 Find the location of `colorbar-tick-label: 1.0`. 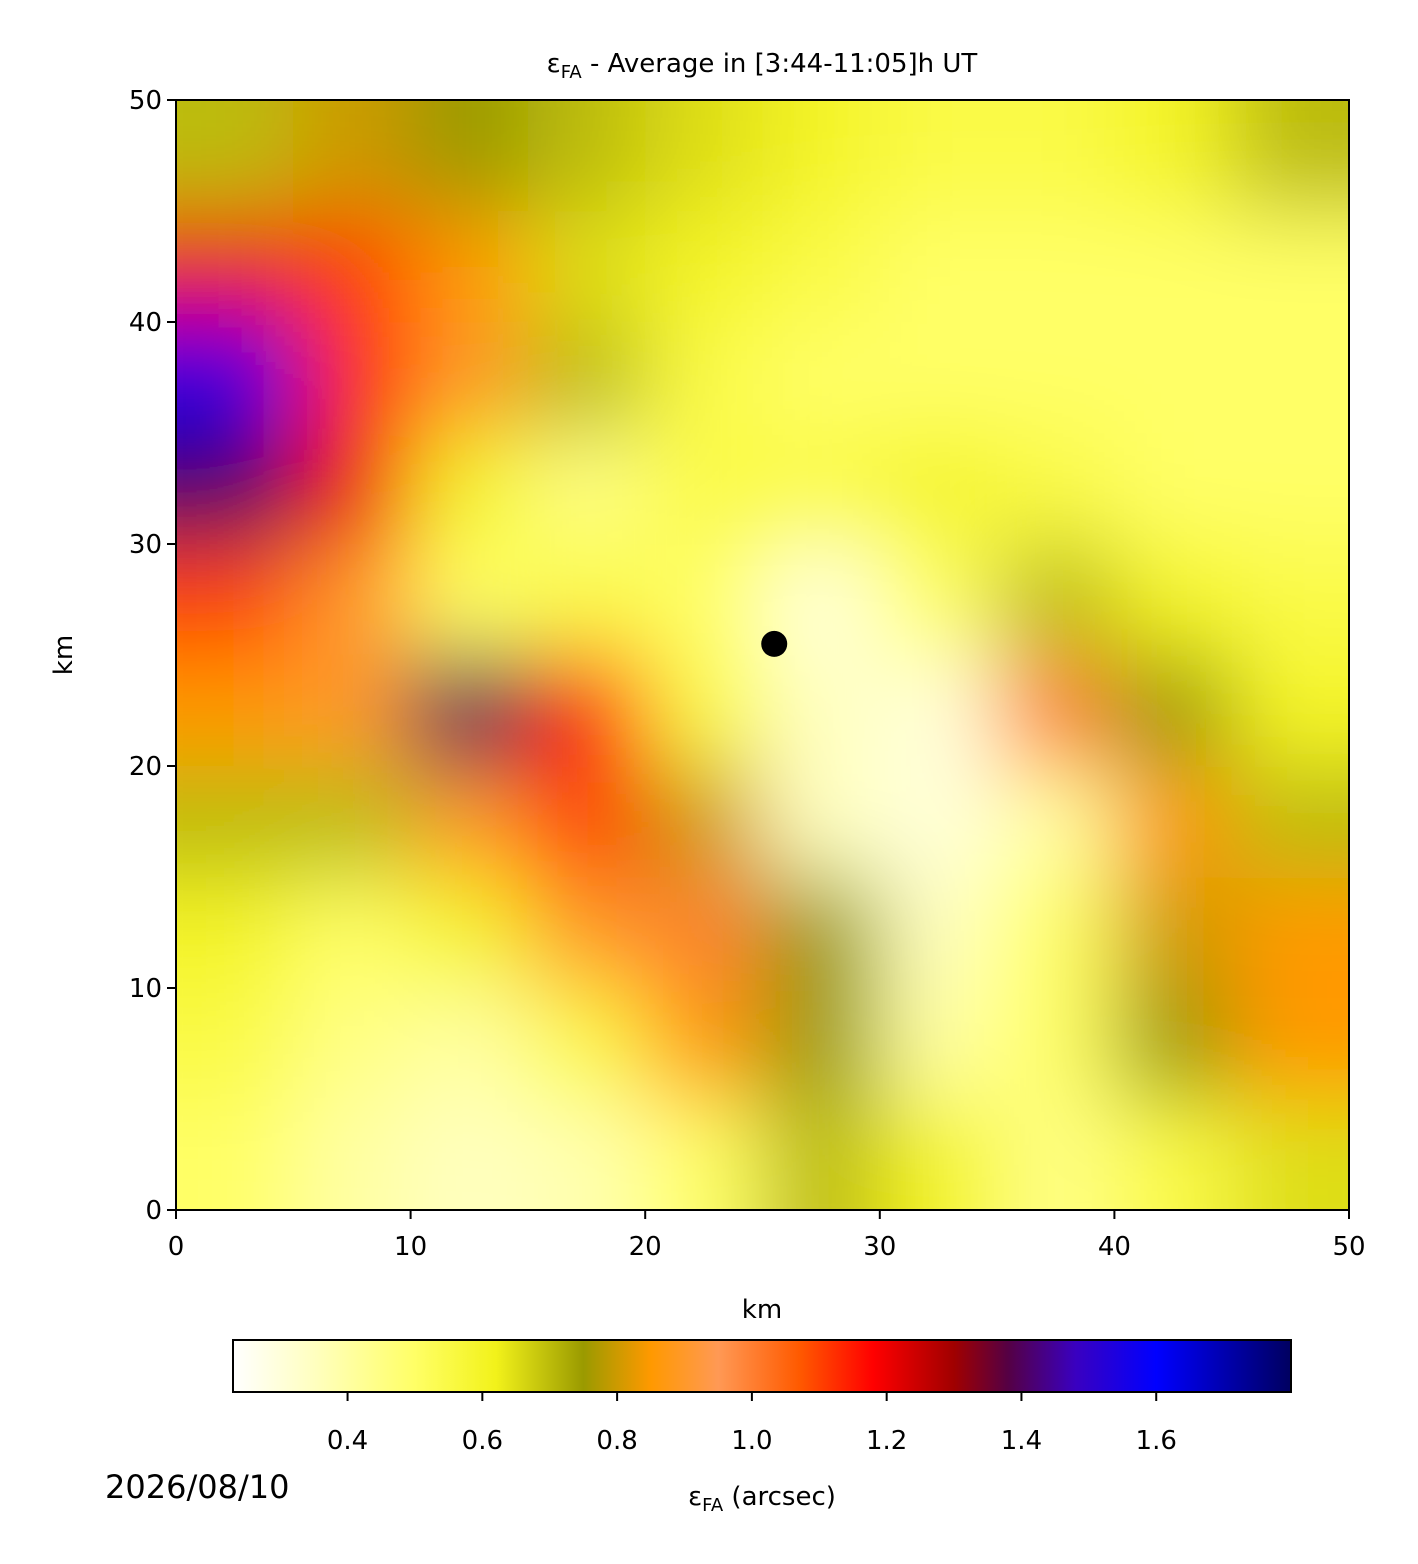

colorbar-tick-label: 1.0 is located at coordinates (751, 1441).